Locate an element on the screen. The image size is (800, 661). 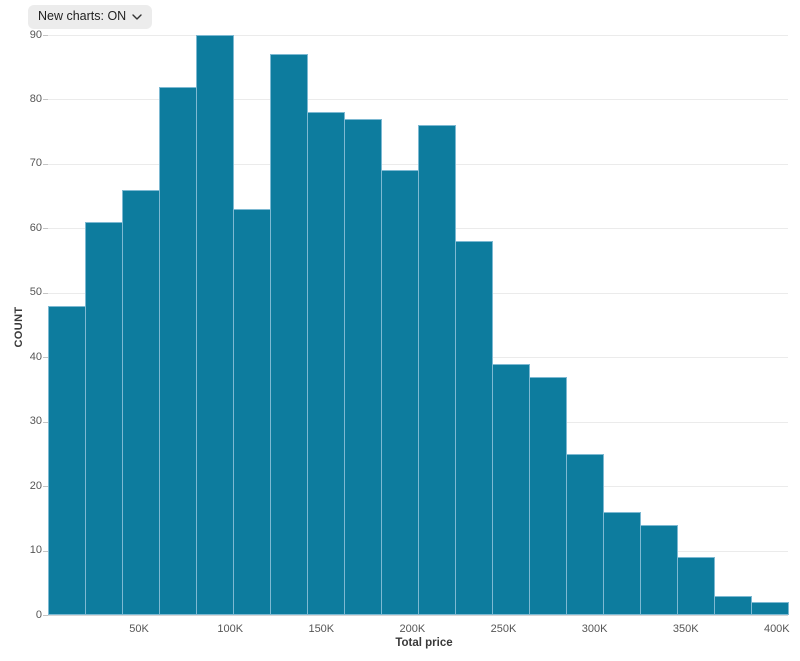
new-charts-dropdown: New charts: ON is located at coordinates (90, 17).